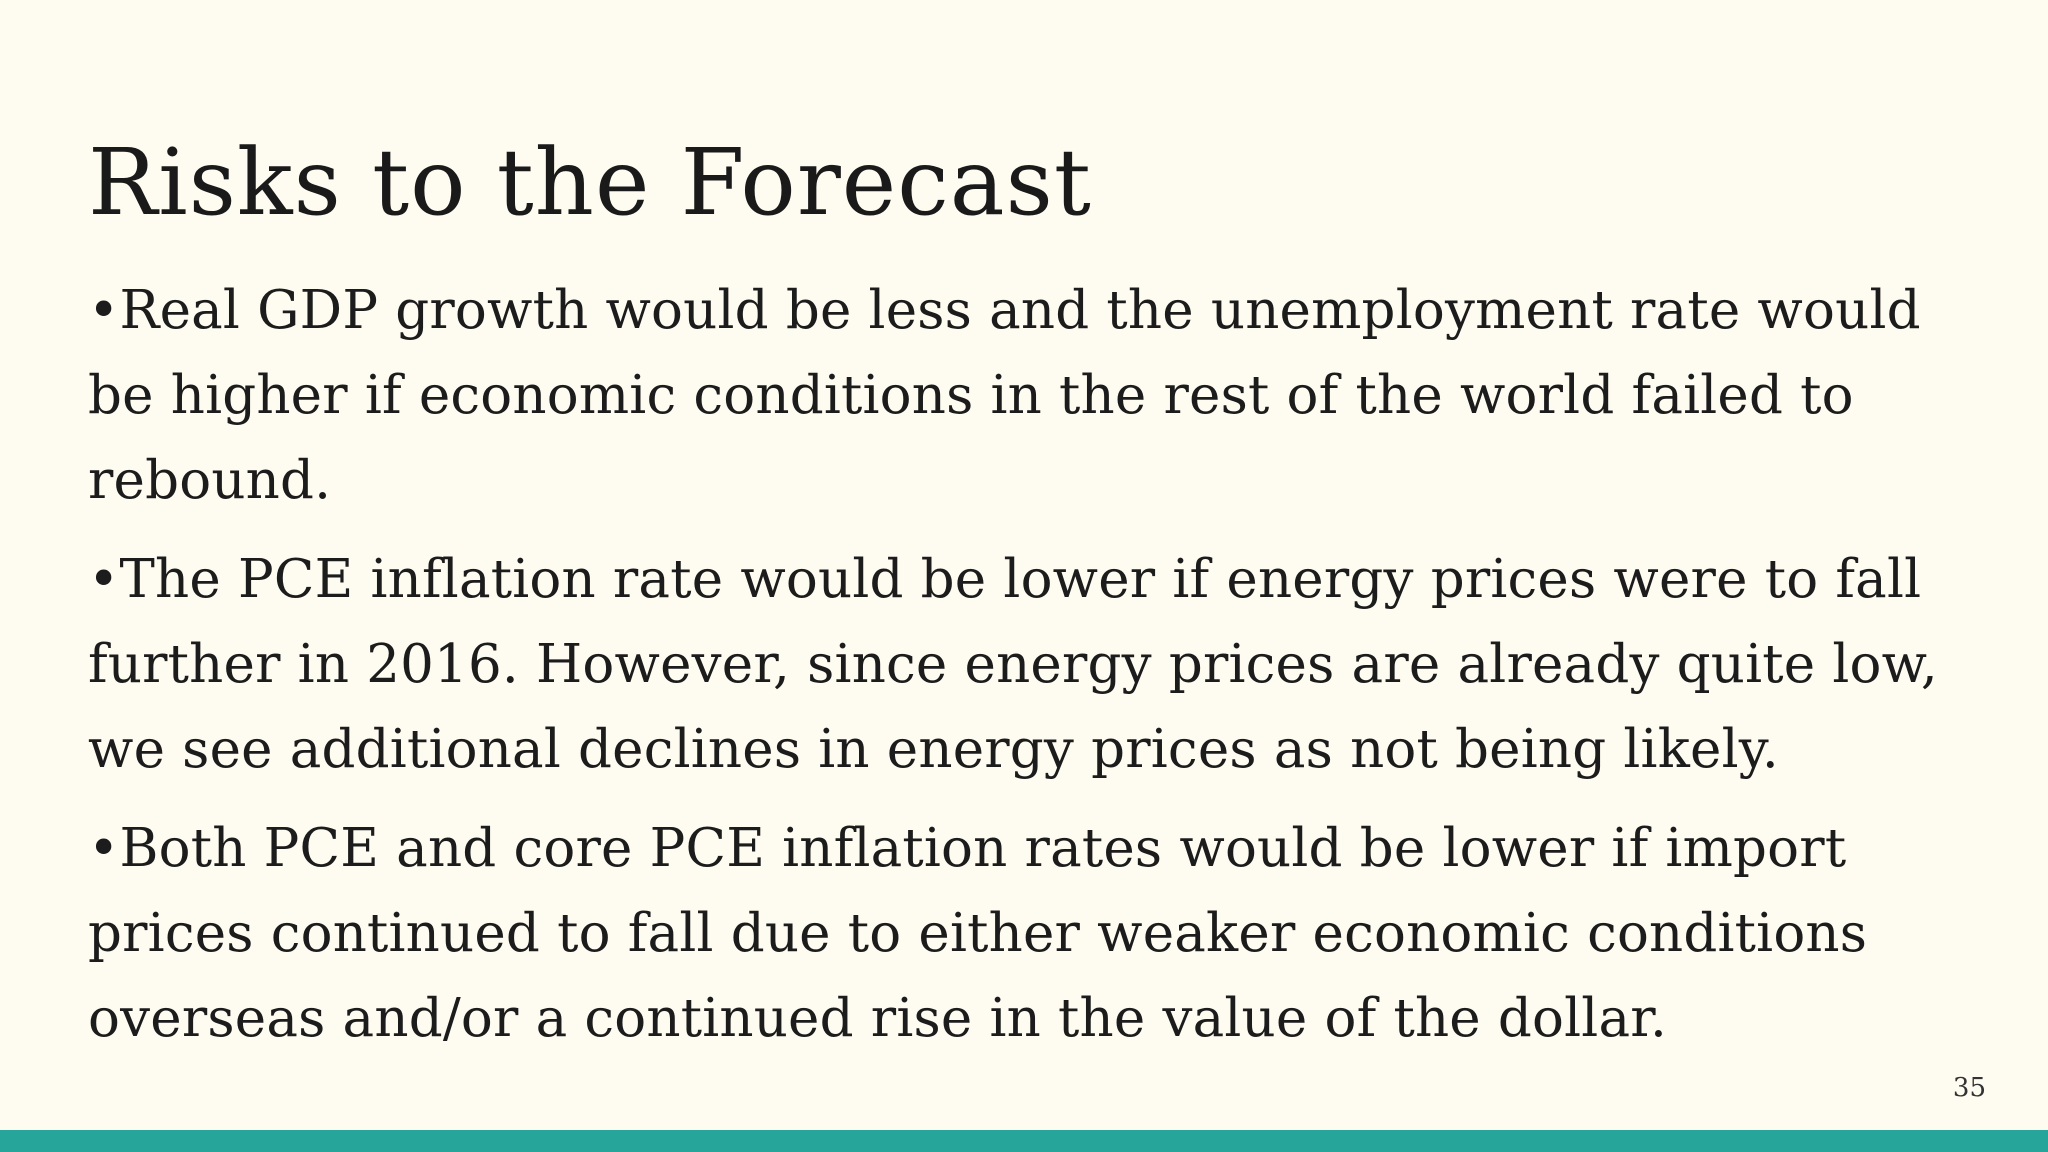 Image resolution: width=2048 pixels, height=1152 pixels. What do you see at coordinates (1969, 1088) in the screenshot?
I see `page-number: 35` at bounding box center [1969, 1088].